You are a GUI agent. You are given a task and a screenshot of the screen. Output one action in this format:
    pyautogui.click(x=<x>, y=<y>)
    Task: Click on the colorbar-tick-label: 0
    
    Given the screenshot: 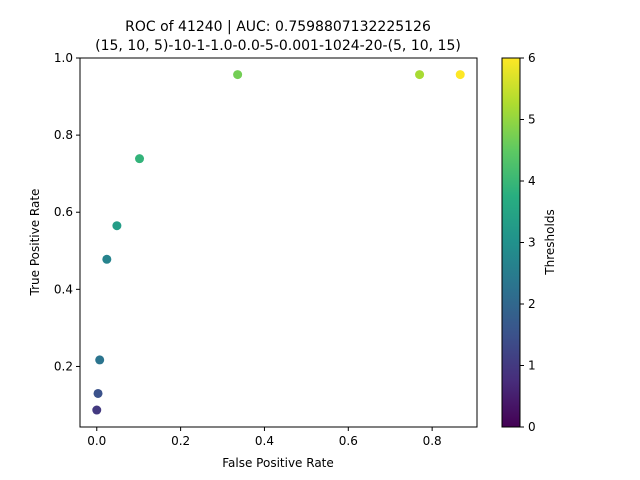 What is the action you would take?
    pyautogui.click(x=532, y=427)
    